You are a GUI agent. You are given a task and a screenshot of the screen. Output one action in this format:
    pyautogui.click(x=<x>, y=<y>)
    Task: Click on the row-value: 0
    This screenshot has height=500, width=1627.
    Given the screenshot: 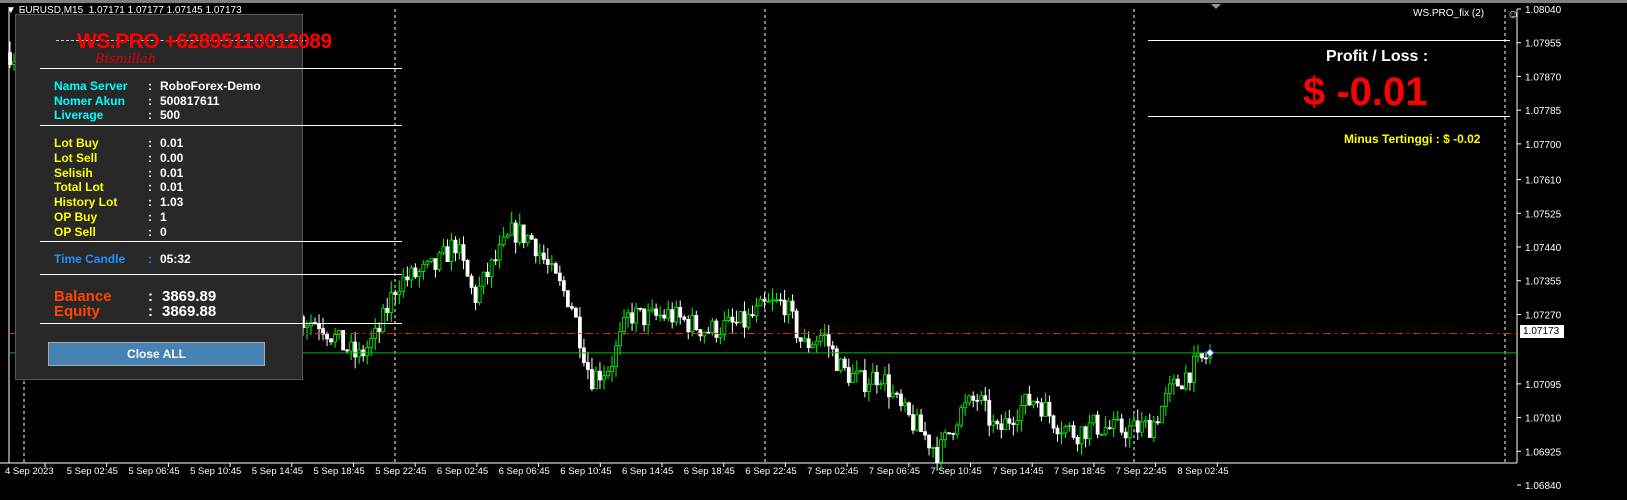 What is the action you would take?
    pyautogui.click(x=163, y=231)
    